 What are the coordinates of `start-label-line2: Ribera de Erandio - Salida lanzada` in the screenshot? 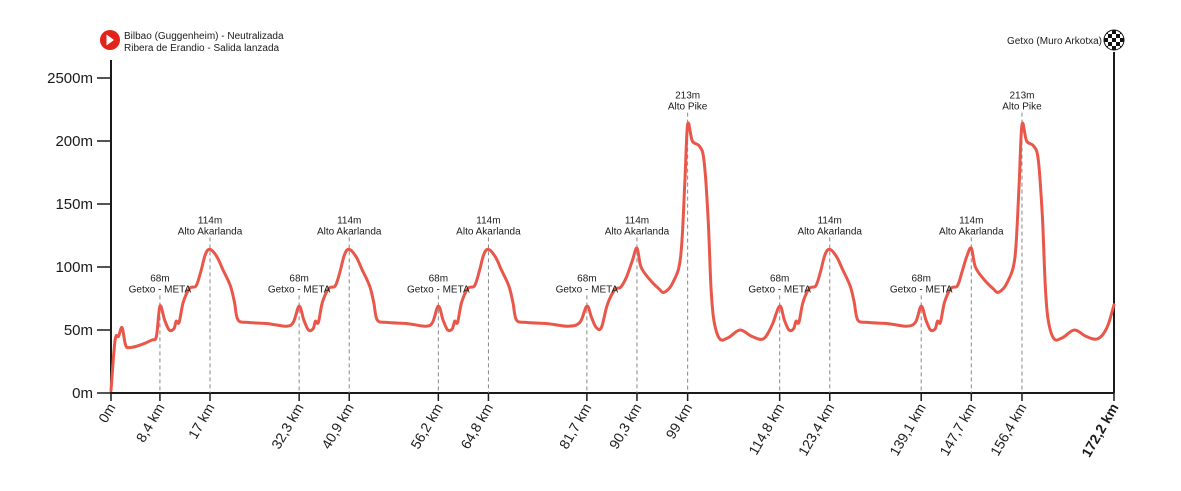 It's located at (202, 48).